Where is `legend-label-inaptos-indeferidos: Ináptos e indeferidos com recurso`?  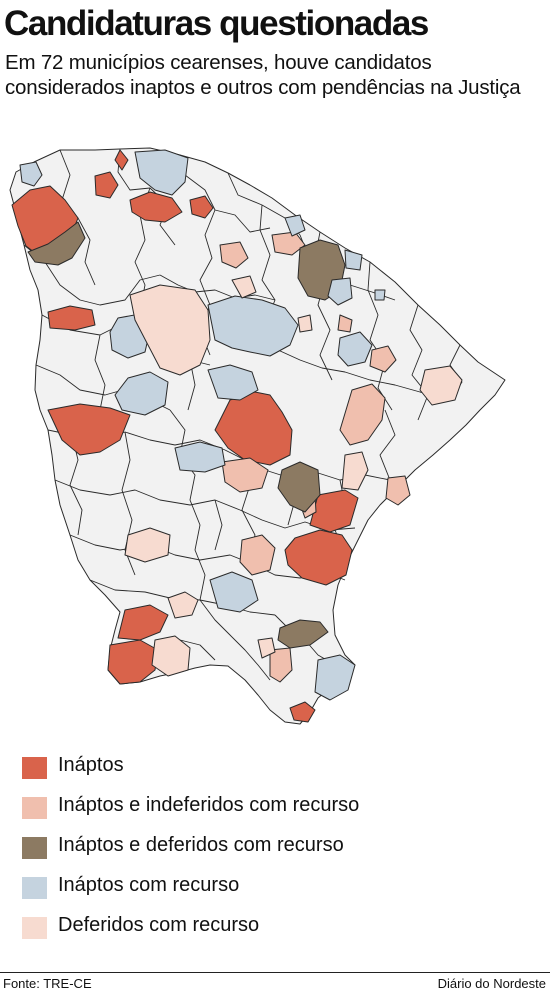 legend-label-inaptos-indeferidos: Ináptos e indeferidos com recurso is located at coordinates (209, 805).